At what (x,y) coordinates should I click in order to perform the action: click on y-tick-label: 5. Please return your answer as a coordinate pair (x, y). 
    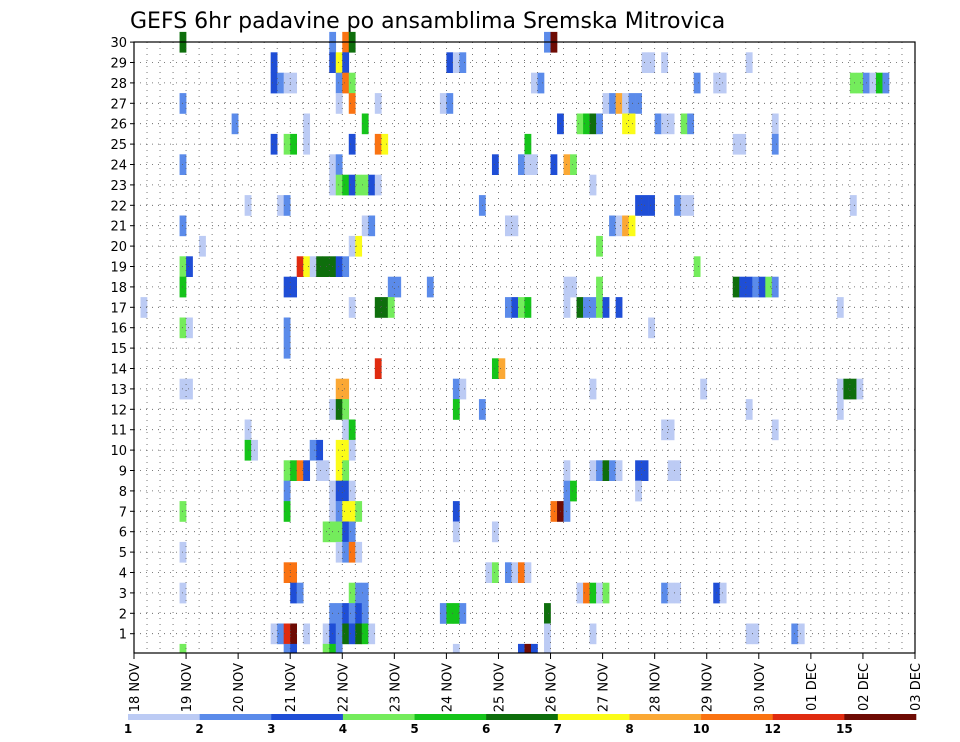
    Looking at the image, I should click on (123, 553).